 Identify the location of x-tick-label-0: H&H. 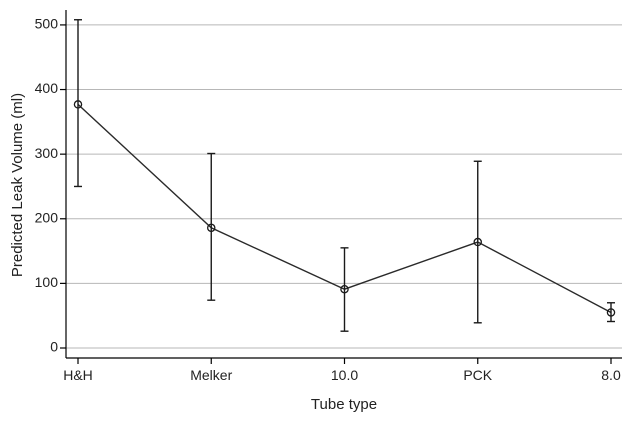
(78, 375).